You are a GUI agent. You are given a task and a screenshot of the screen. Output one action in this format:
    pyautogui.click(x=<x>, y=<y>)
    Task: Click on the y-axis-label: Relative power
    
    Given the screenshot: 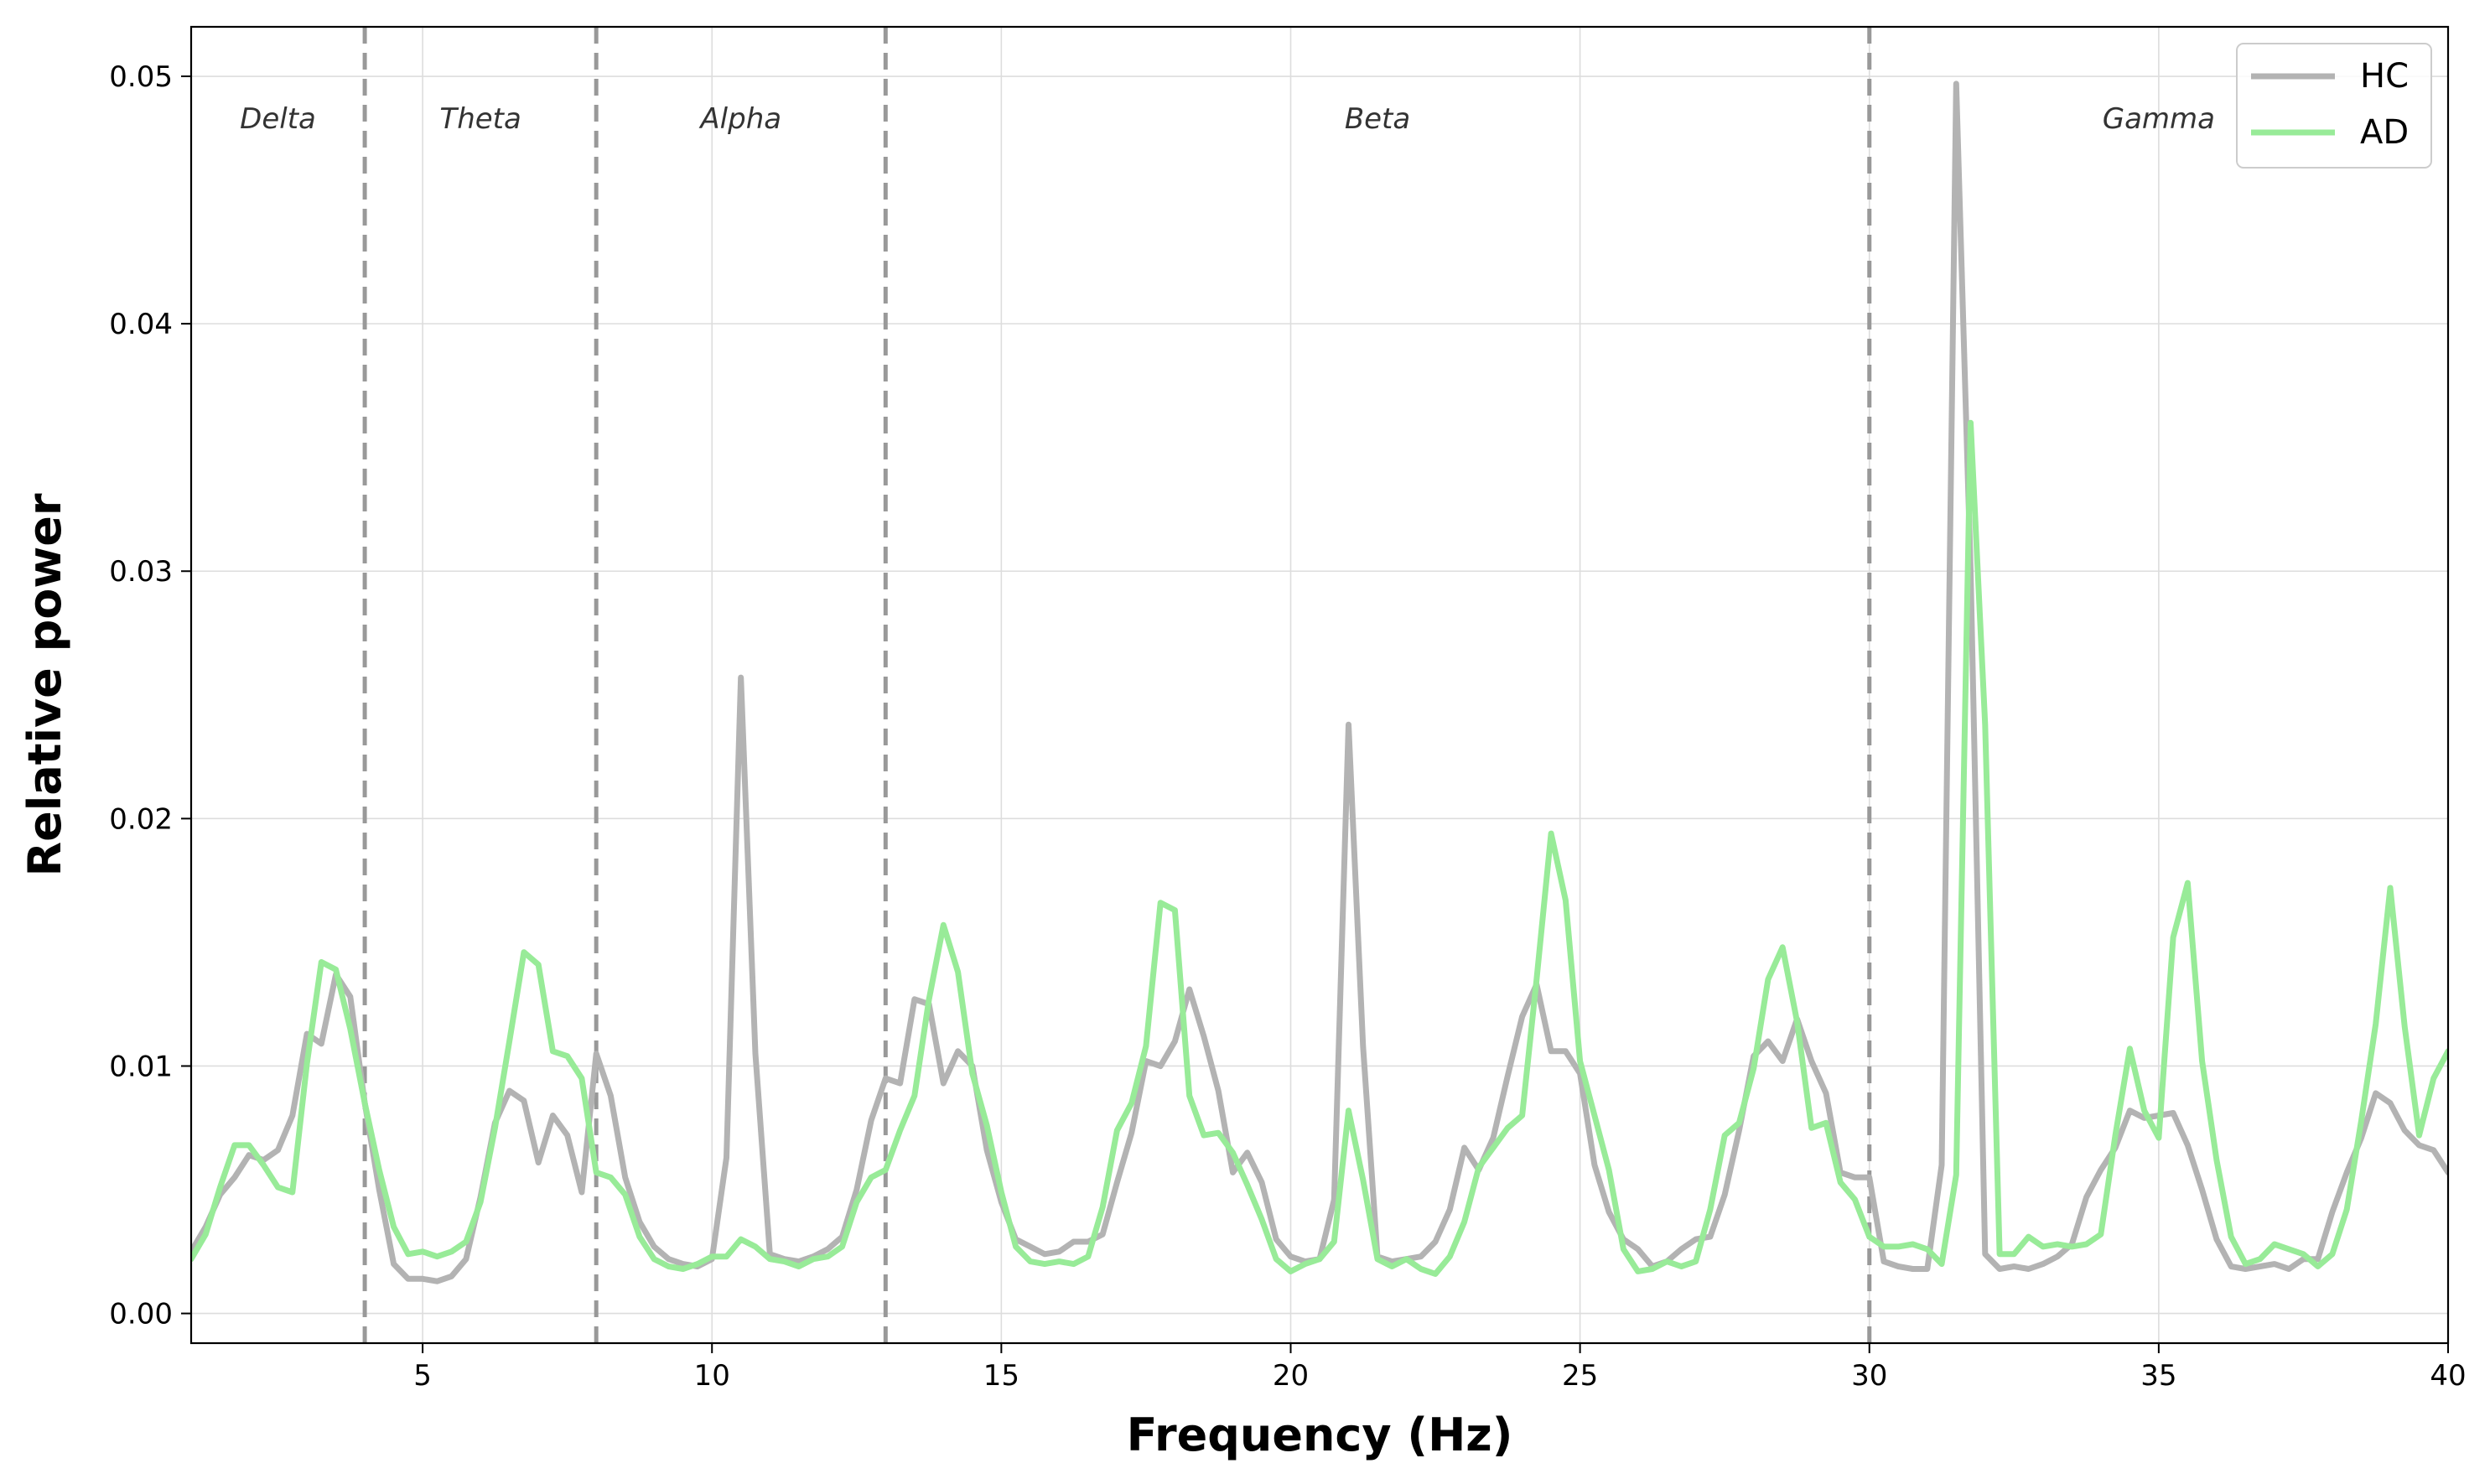 What is the action you would take?
    pyautogui.click(x=44, y=684)
    